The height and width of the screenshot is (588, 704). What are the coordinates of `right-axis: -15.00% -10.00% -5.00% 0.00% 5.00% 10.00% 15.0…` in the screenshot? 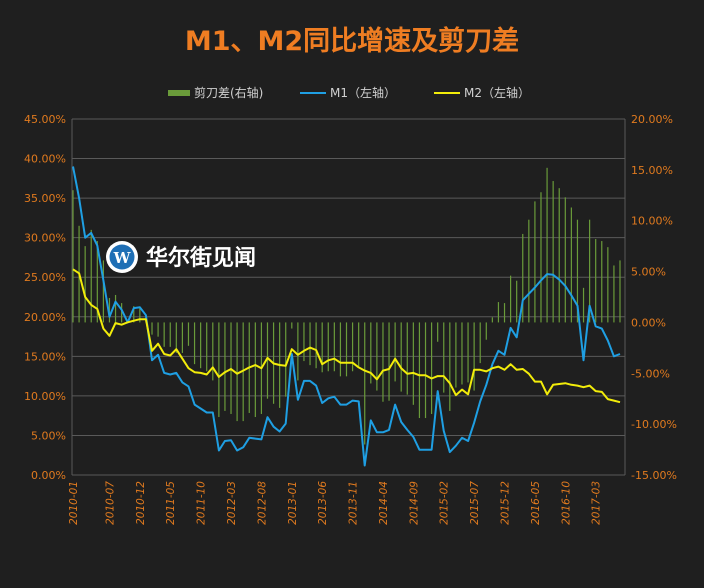 It's located at (654, 297).